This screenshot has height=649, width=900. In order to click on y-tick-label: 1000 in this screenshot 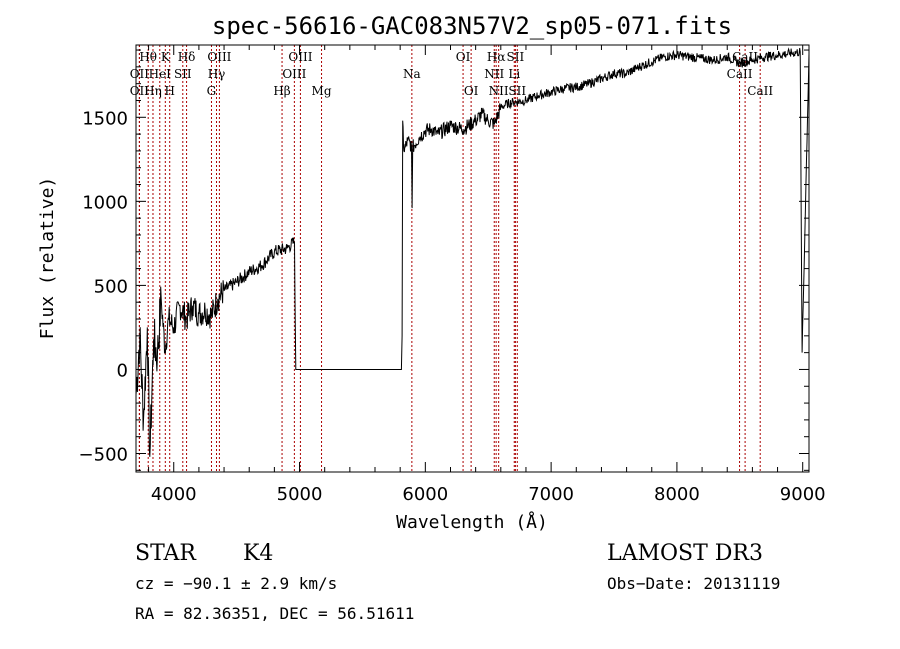, I will do `click(105, 202)`.